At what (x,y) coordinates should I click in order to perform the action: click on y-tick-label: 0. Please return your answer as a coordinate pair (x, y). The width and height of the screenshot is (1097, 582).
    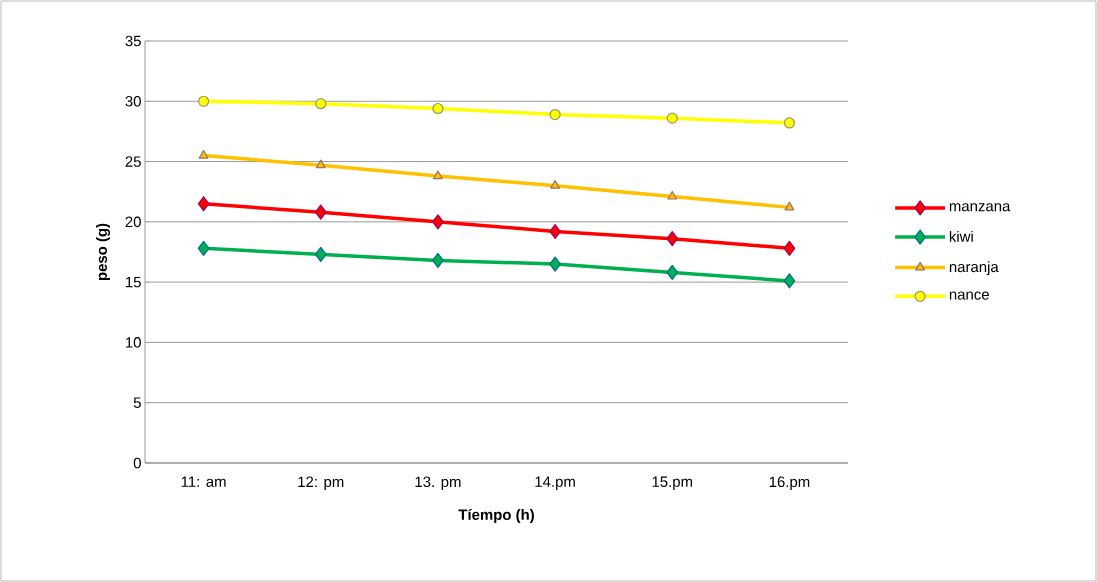
    Looking at the image, I should click on (137, 463).